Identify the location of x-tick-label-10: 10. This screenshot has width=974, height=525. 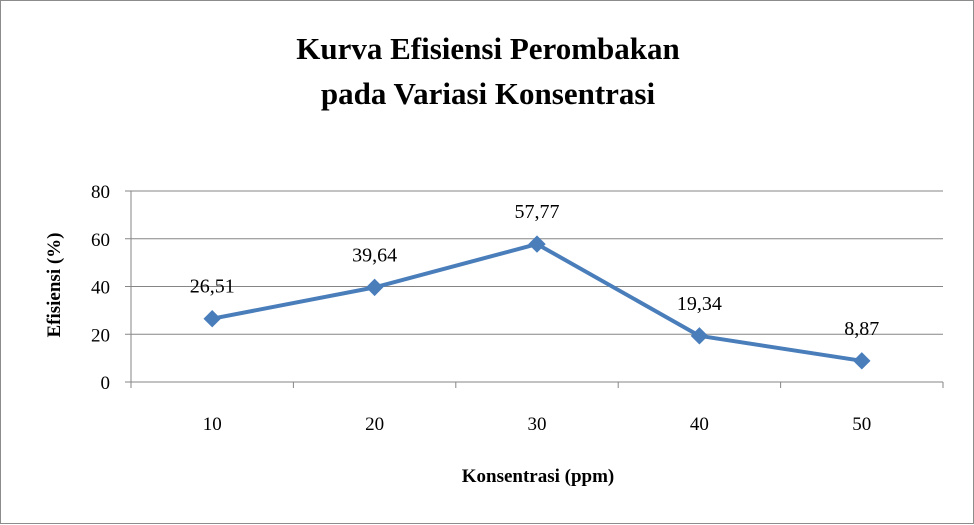
(212, 424).